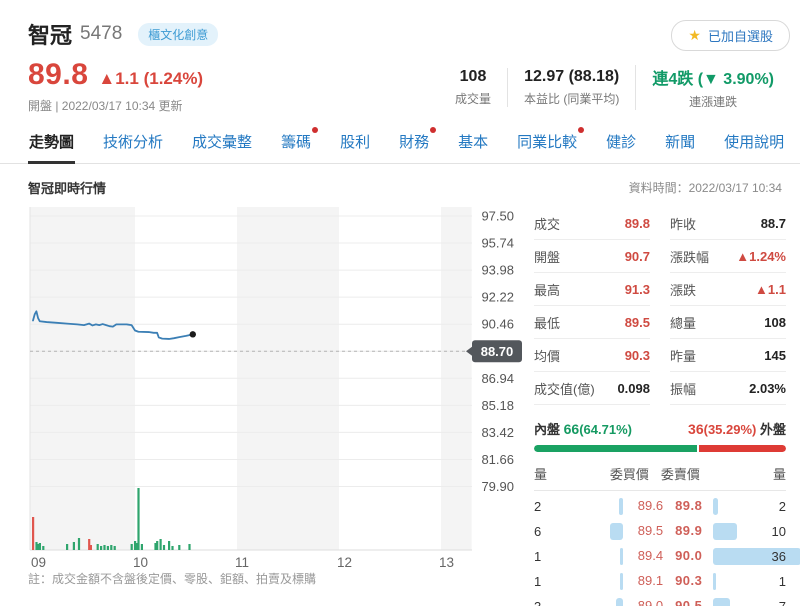 This screenshot has height=606, width=800. I want to click on bid-volume-header: 量, so click(541, 474).